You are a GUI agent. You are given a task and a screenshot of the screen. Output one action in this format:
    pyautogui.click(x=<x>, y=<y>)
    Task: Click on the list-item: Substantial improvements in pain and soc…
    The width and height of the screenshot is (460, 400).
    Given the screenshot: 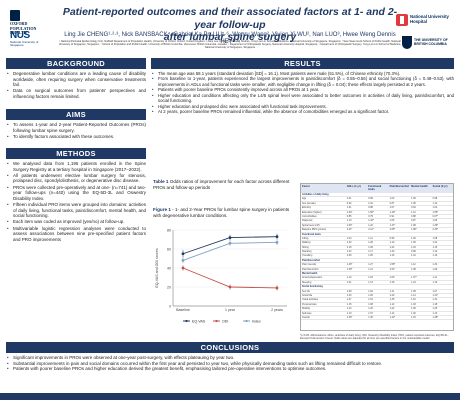 What is the action you would take?
    pyautogui.click(x=230, y=364)
    